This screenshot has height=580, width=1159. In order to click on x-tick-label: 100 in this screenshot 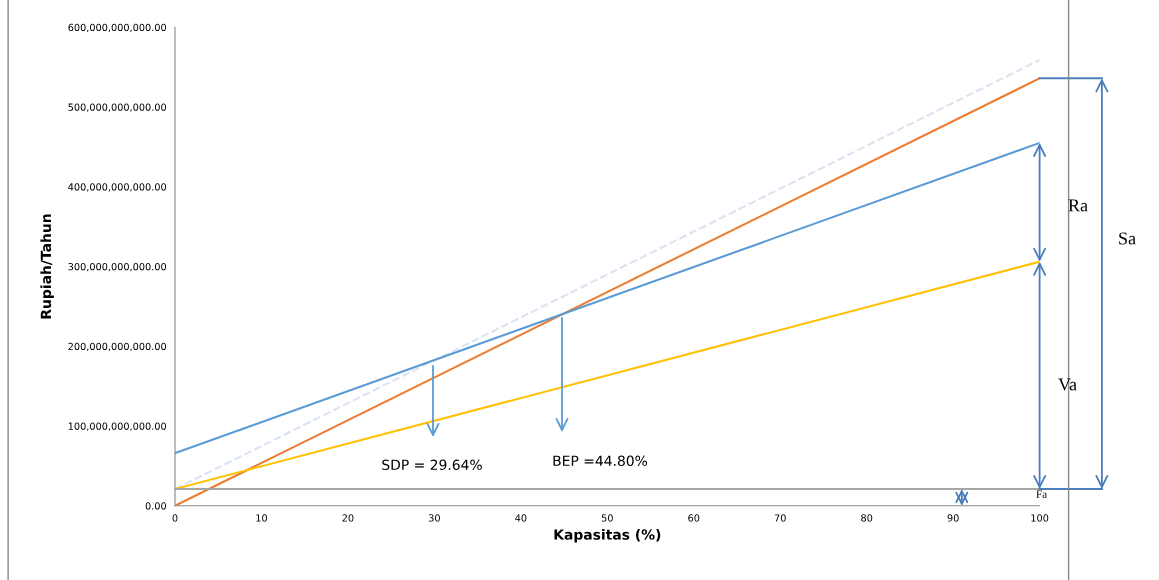, I will do `click(1040, 518)`.